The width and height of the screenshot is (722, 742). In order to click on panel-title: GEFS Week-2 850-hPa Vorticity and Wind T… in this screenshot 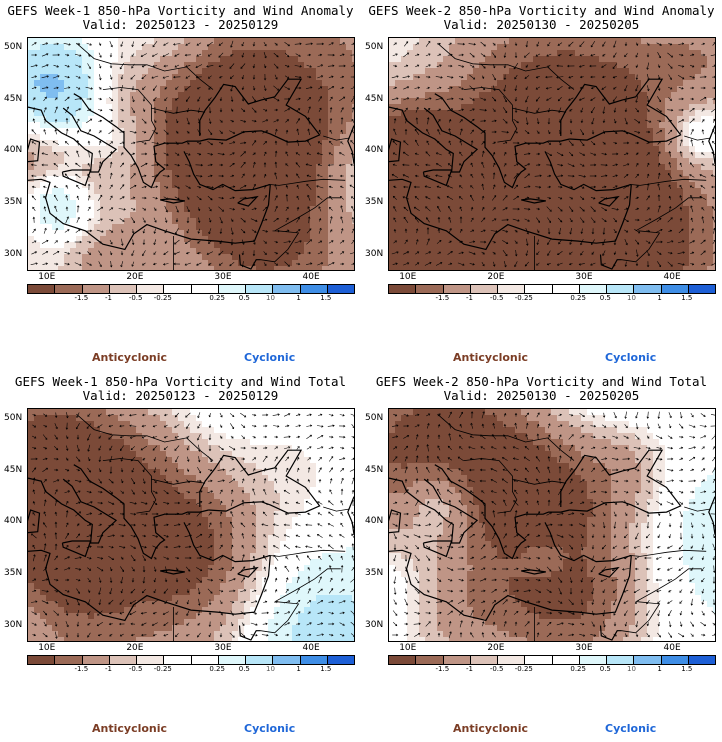, I will do `click(541, 381)`.